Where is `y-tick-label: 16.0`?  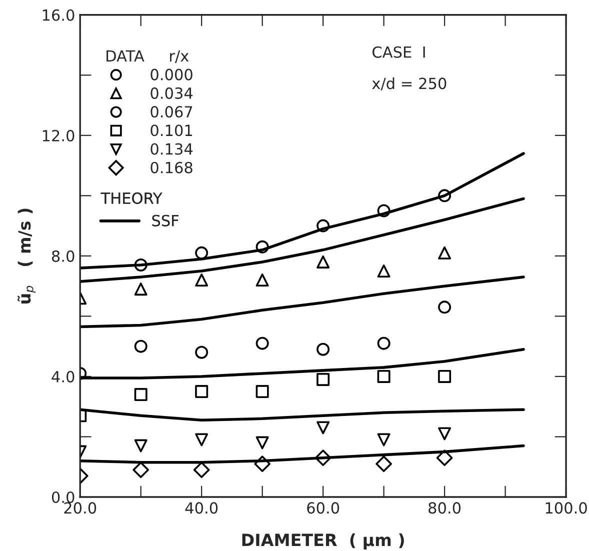 y-tick-label: 16.0 is located at coordinates (58, 15).